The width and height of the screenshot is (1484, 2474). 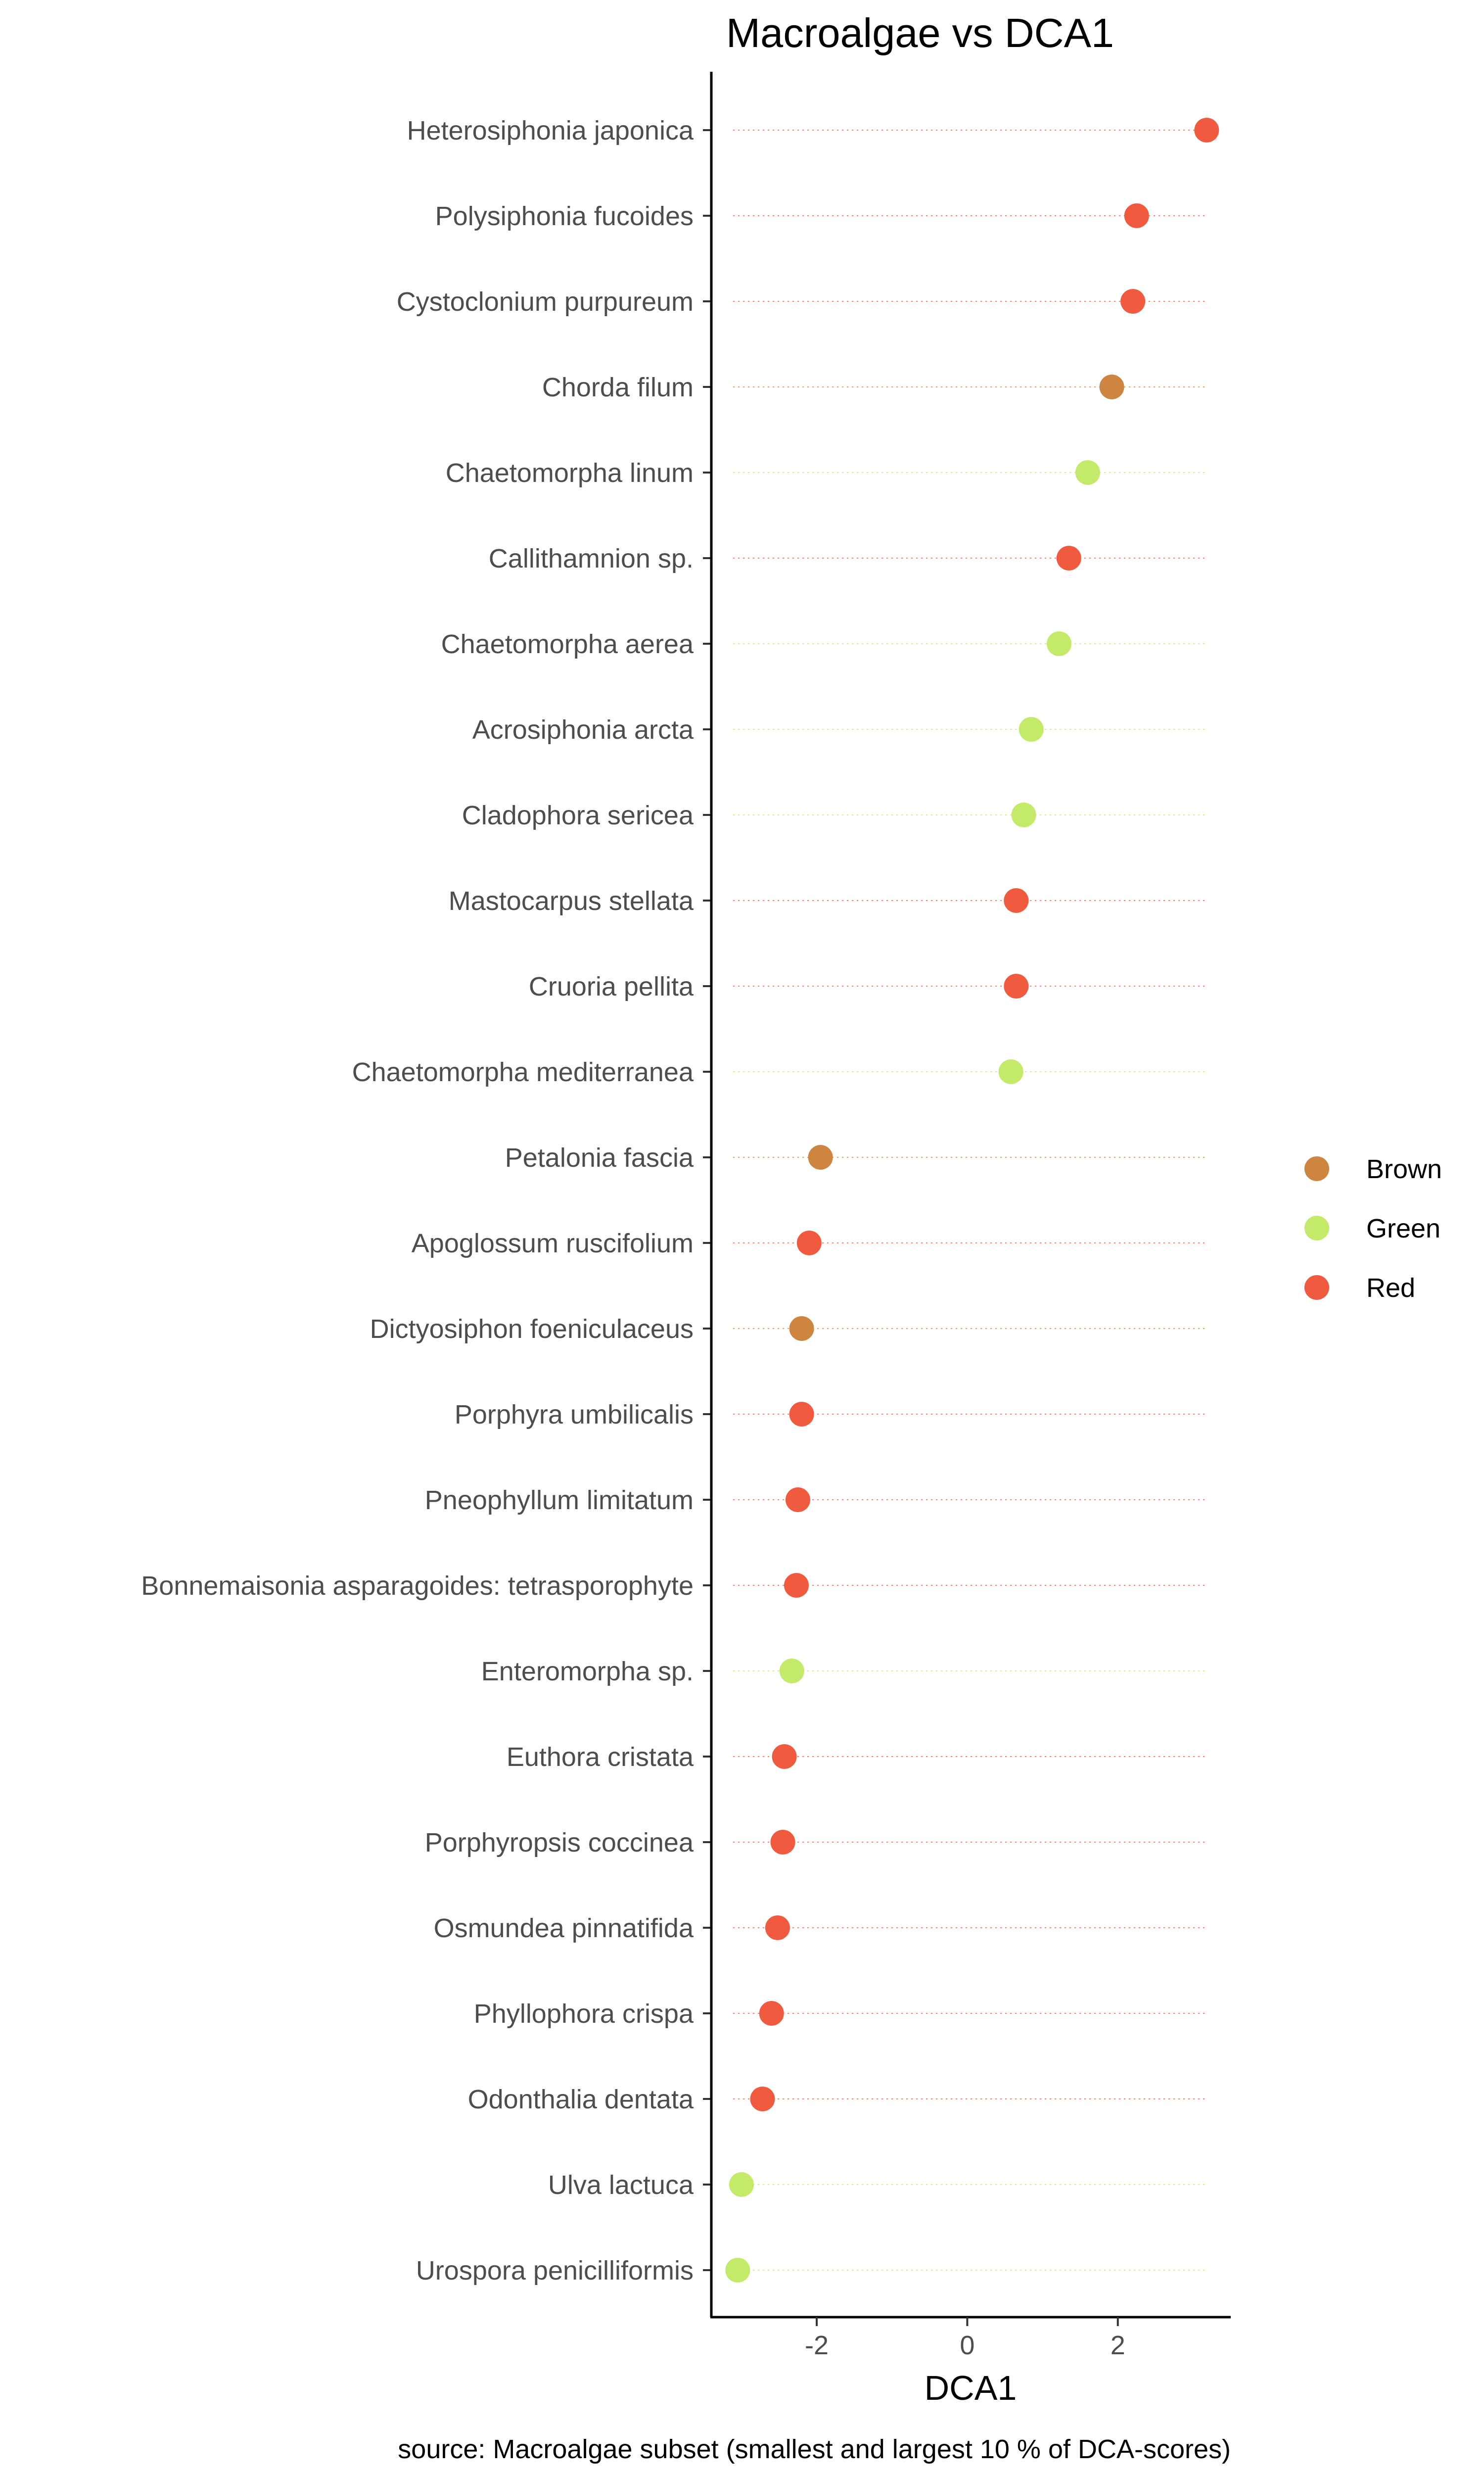 I want to click on x-axis-ticks: -2 0 2, so click(x=965, y=2338).